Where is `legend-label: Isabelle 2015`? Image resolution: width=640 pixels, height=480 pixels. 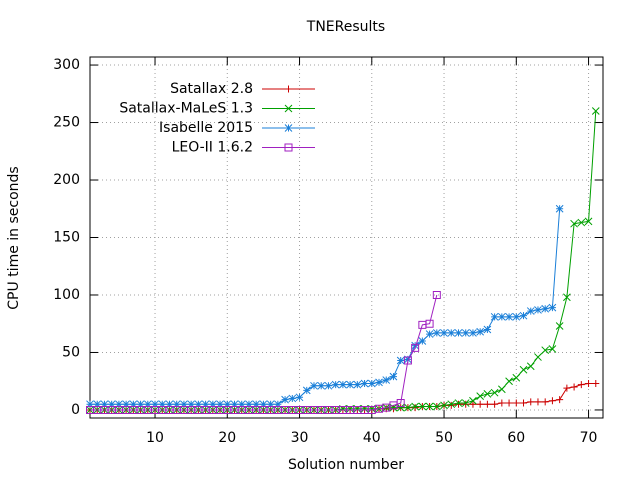 legend-label: Isabelle 2015 is located at coordinates (206, 128).